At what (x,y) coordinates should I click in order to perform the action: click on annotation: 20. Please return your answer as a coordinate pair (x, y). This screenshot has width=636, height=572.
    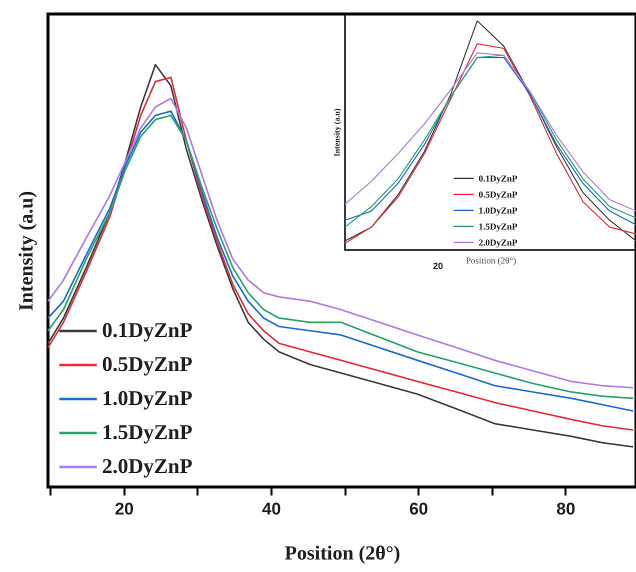
    Looking at the image, I should click on (438, 266).